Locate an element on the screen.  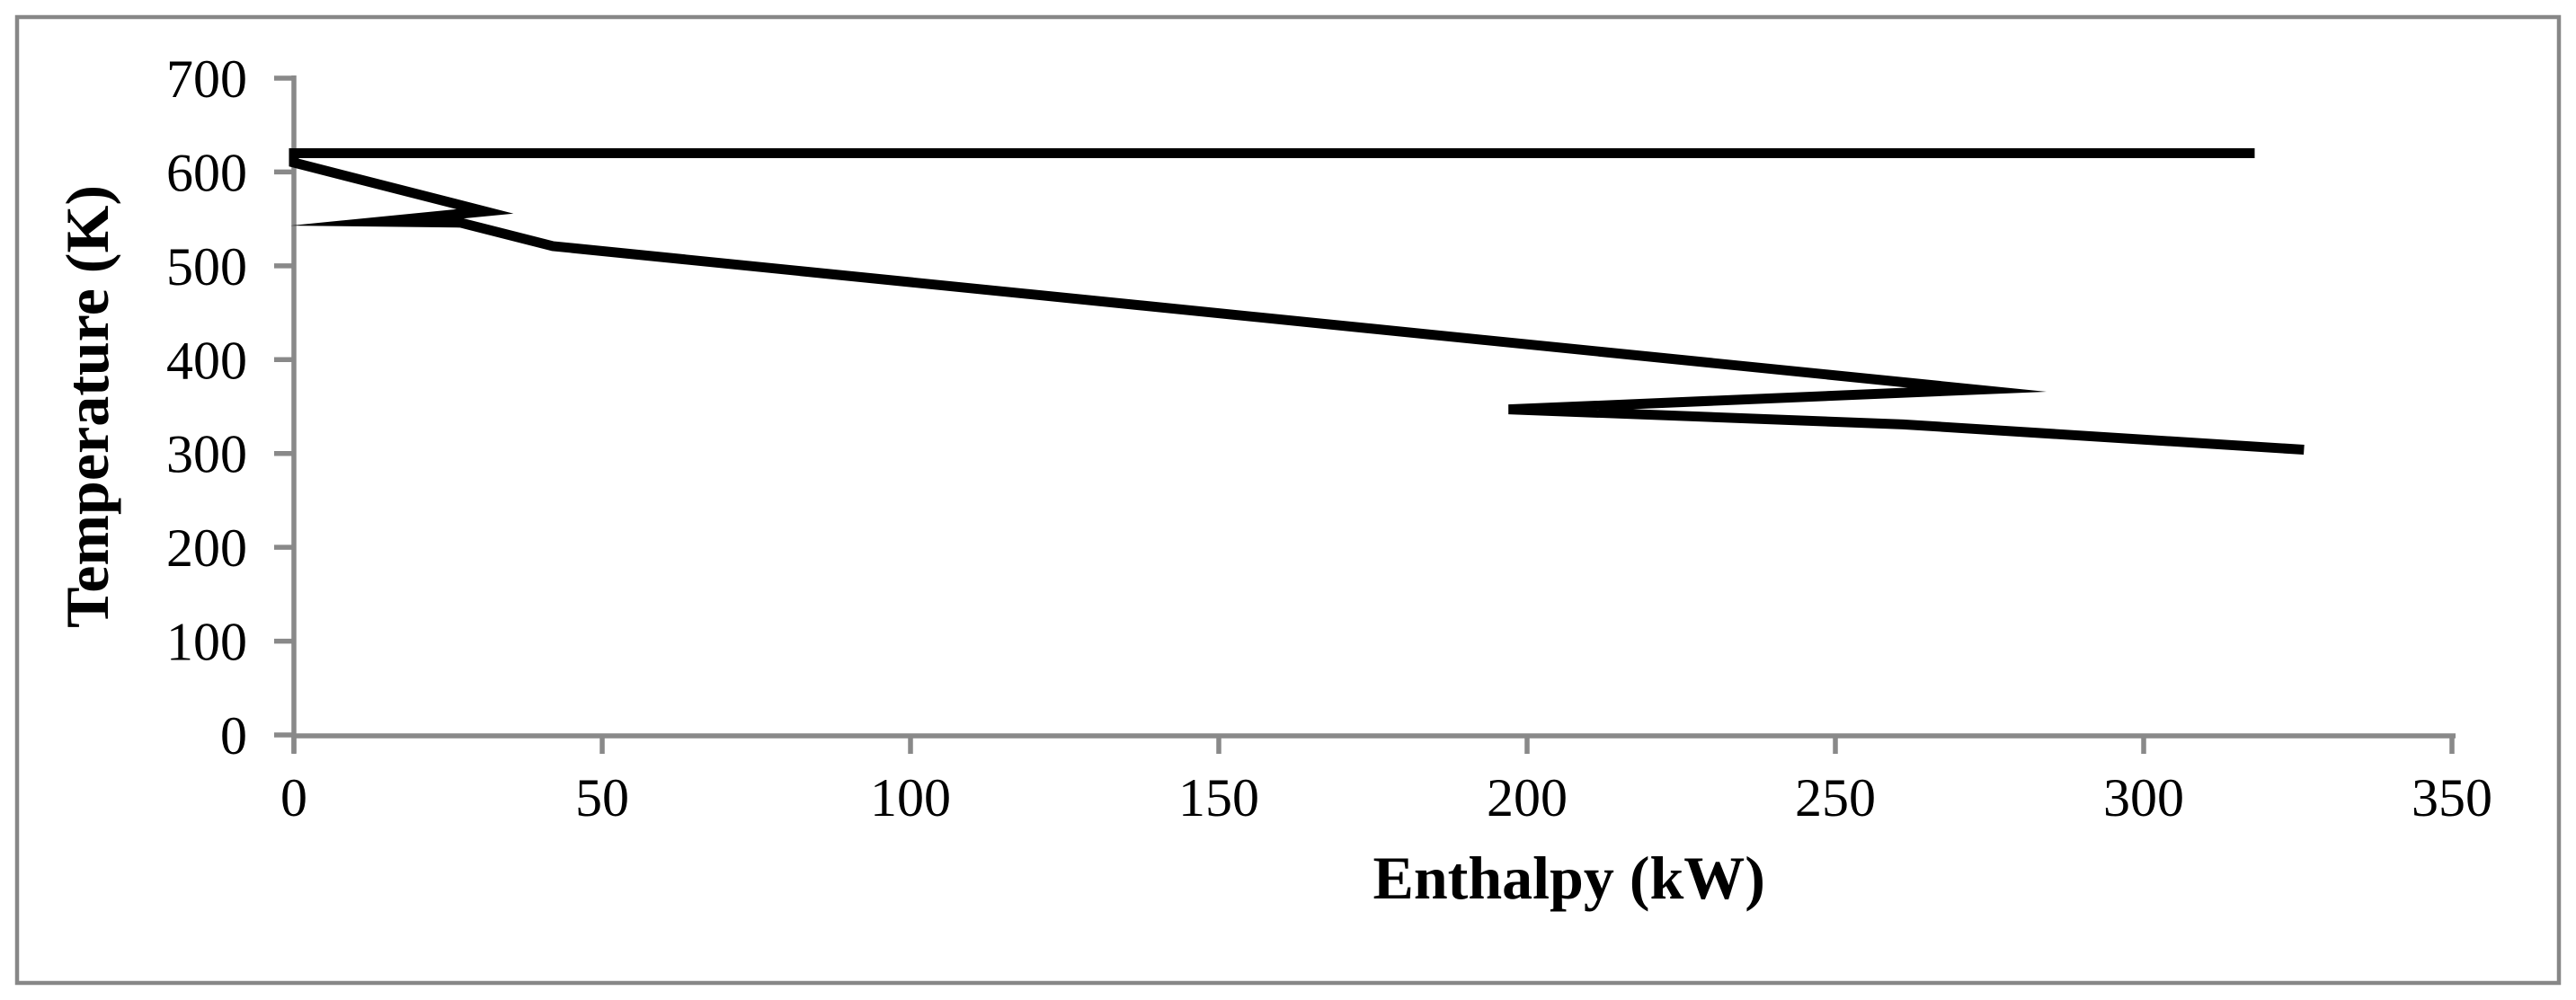
y-tick-label: 0 is located at coordinates (233, 735).